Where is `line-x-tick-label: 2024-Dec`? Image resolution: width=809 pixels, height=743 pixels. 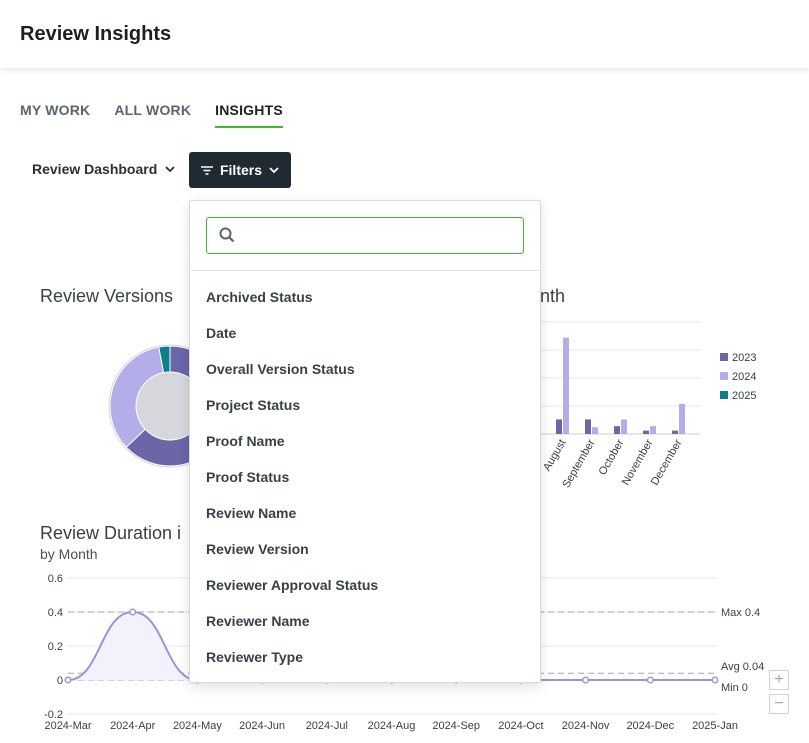 line-x-tick-label: 2024-Dec is located at coordinates (650, 726).